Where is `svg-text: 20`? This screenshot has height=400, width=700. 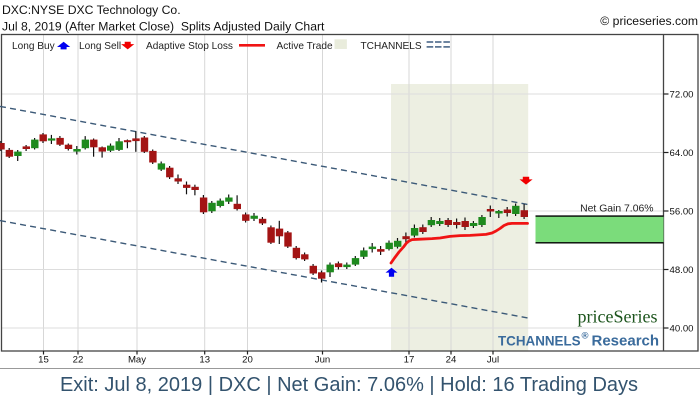
svg-text: 20 is located at coordinates (247, 360).